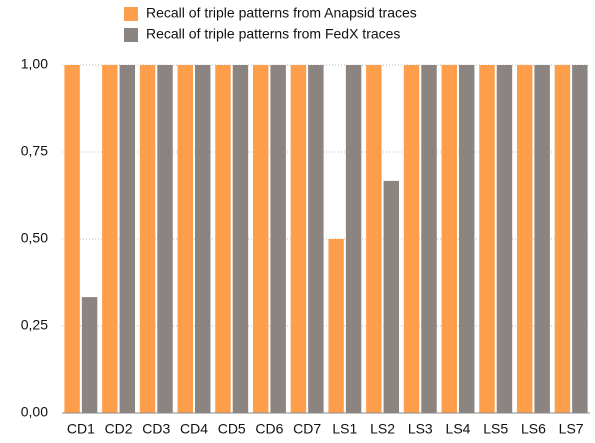 This screenshot has height=443, width=595. Describe the element at coordinates (119, 429) in the screenshot. I see `x-tick-label: CD2` at that location.